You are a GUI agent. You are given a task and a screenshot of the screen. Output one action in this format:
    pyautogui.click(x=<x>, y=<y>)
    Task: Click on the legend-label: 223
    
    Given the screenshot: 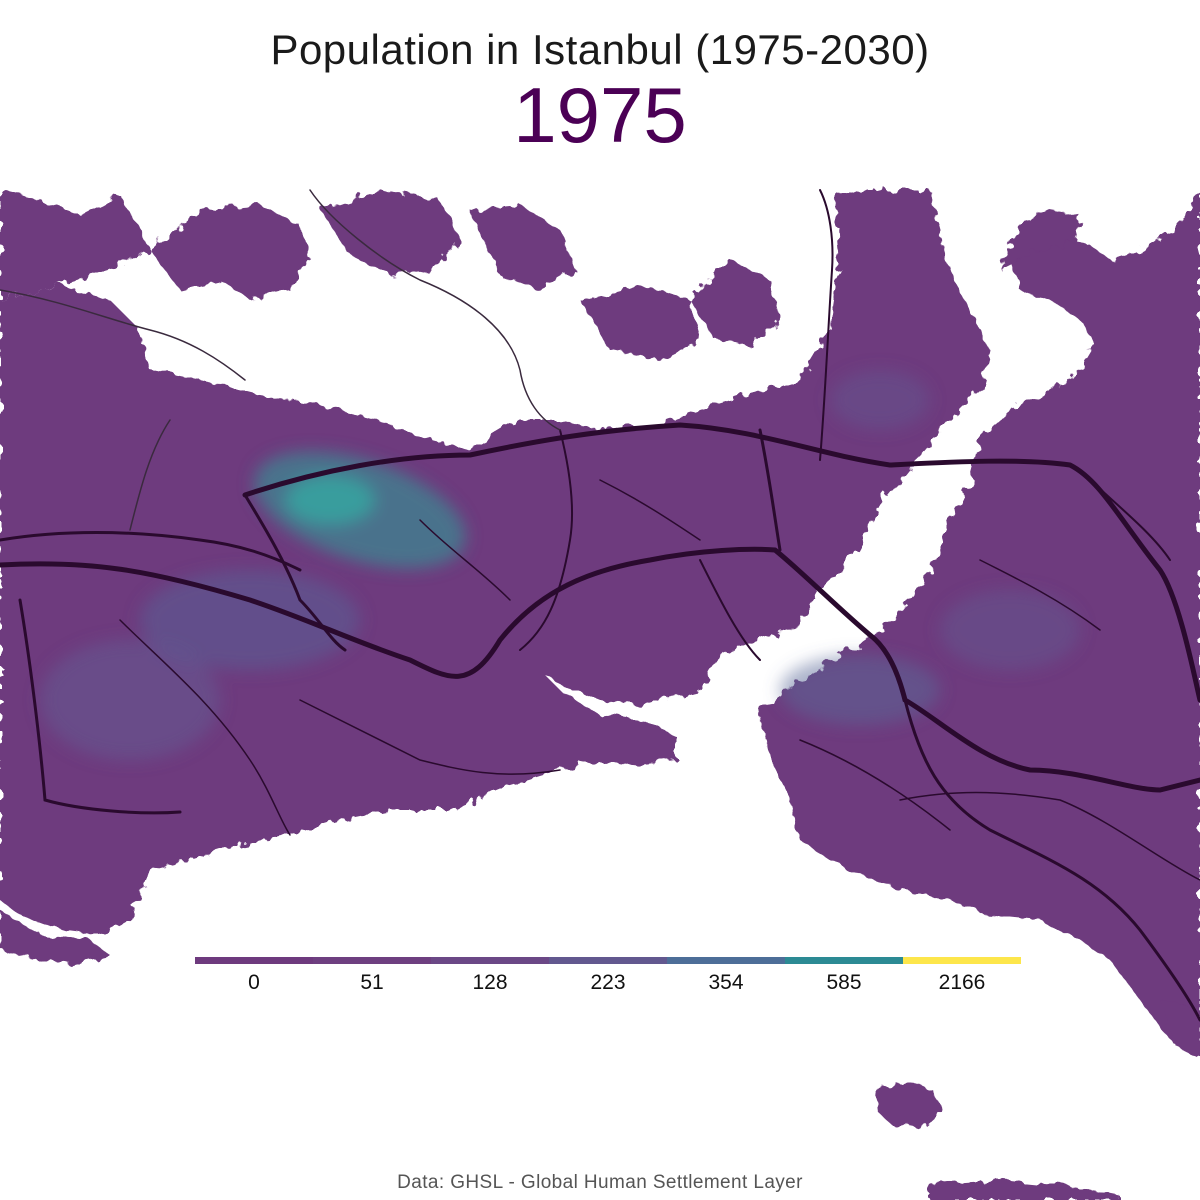 What is the action you would take?
    pyautogui.click(x=608, y=982)
    